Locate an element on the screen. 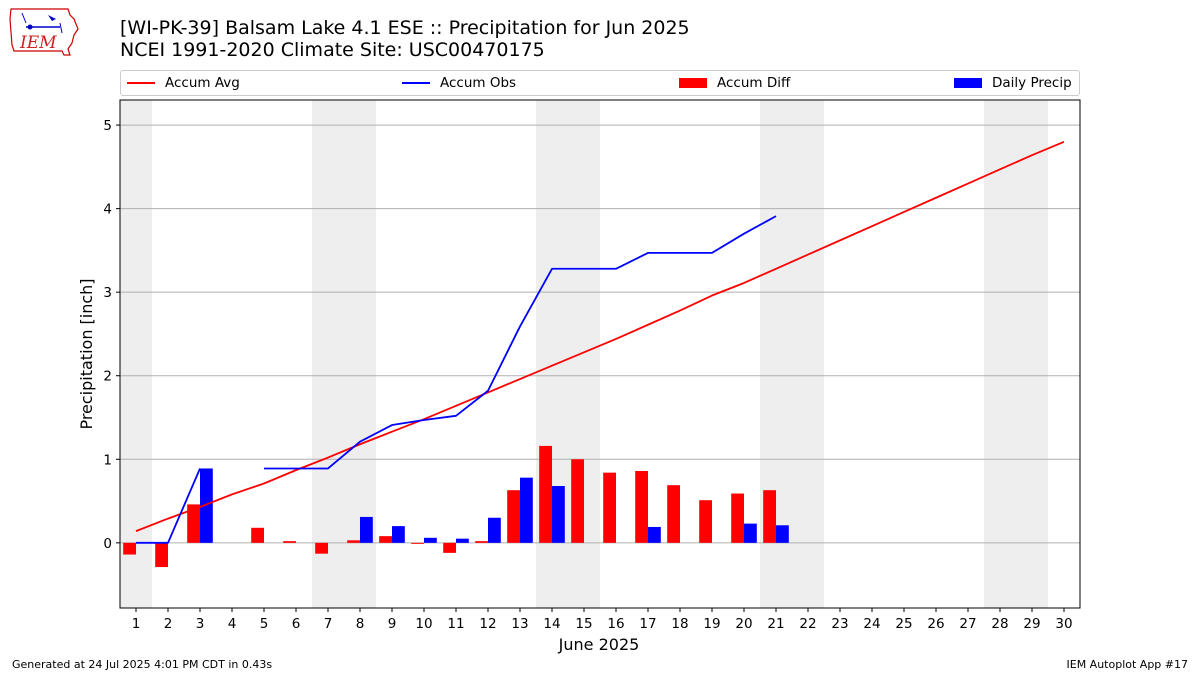  x-tick-label-6: 6 is located at coordinates (296, 624).